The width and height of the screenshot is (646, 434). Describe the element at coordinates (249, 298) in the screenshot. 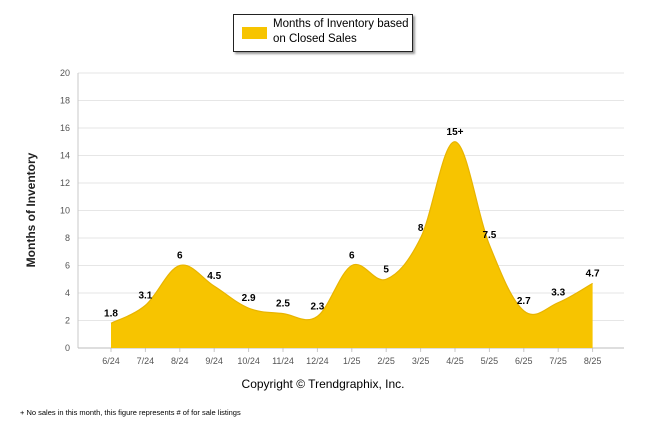

I see `data-label-10-24: 2.9` at that location.